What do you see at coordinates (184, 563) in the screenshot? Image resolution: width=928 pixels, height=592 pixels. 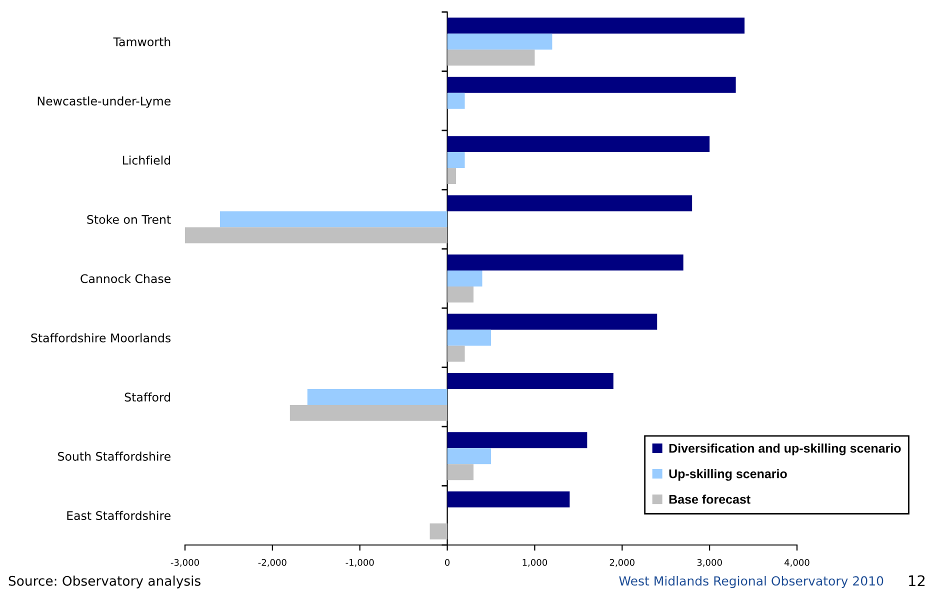 I see `x-tick-label: -3,000` at bounding box center [184, 563].